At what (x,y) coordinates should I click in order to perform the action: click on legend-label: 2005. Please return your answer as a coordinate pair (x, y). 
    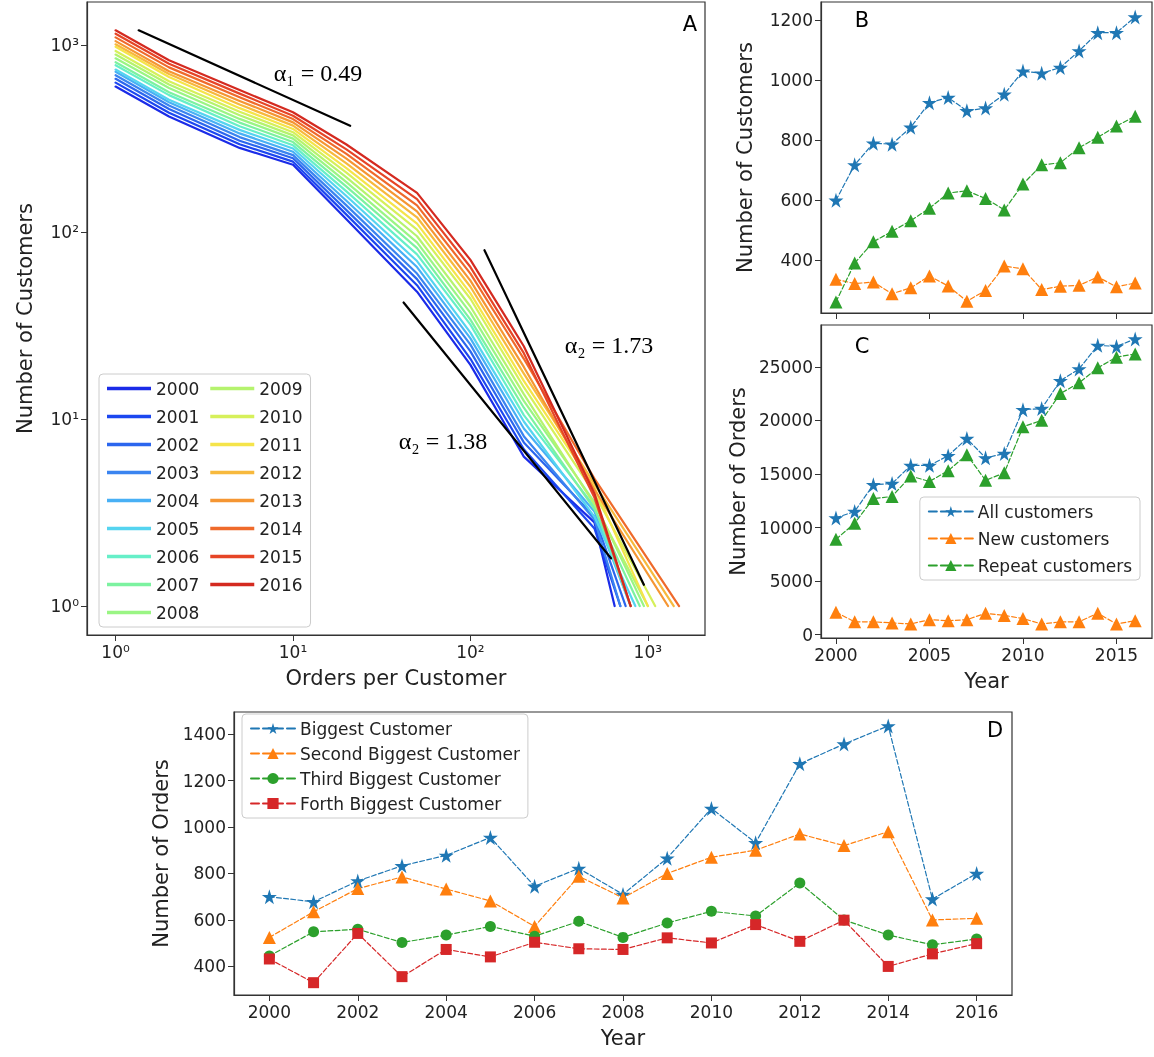
    Looking at the image, I should click on (178, 528).